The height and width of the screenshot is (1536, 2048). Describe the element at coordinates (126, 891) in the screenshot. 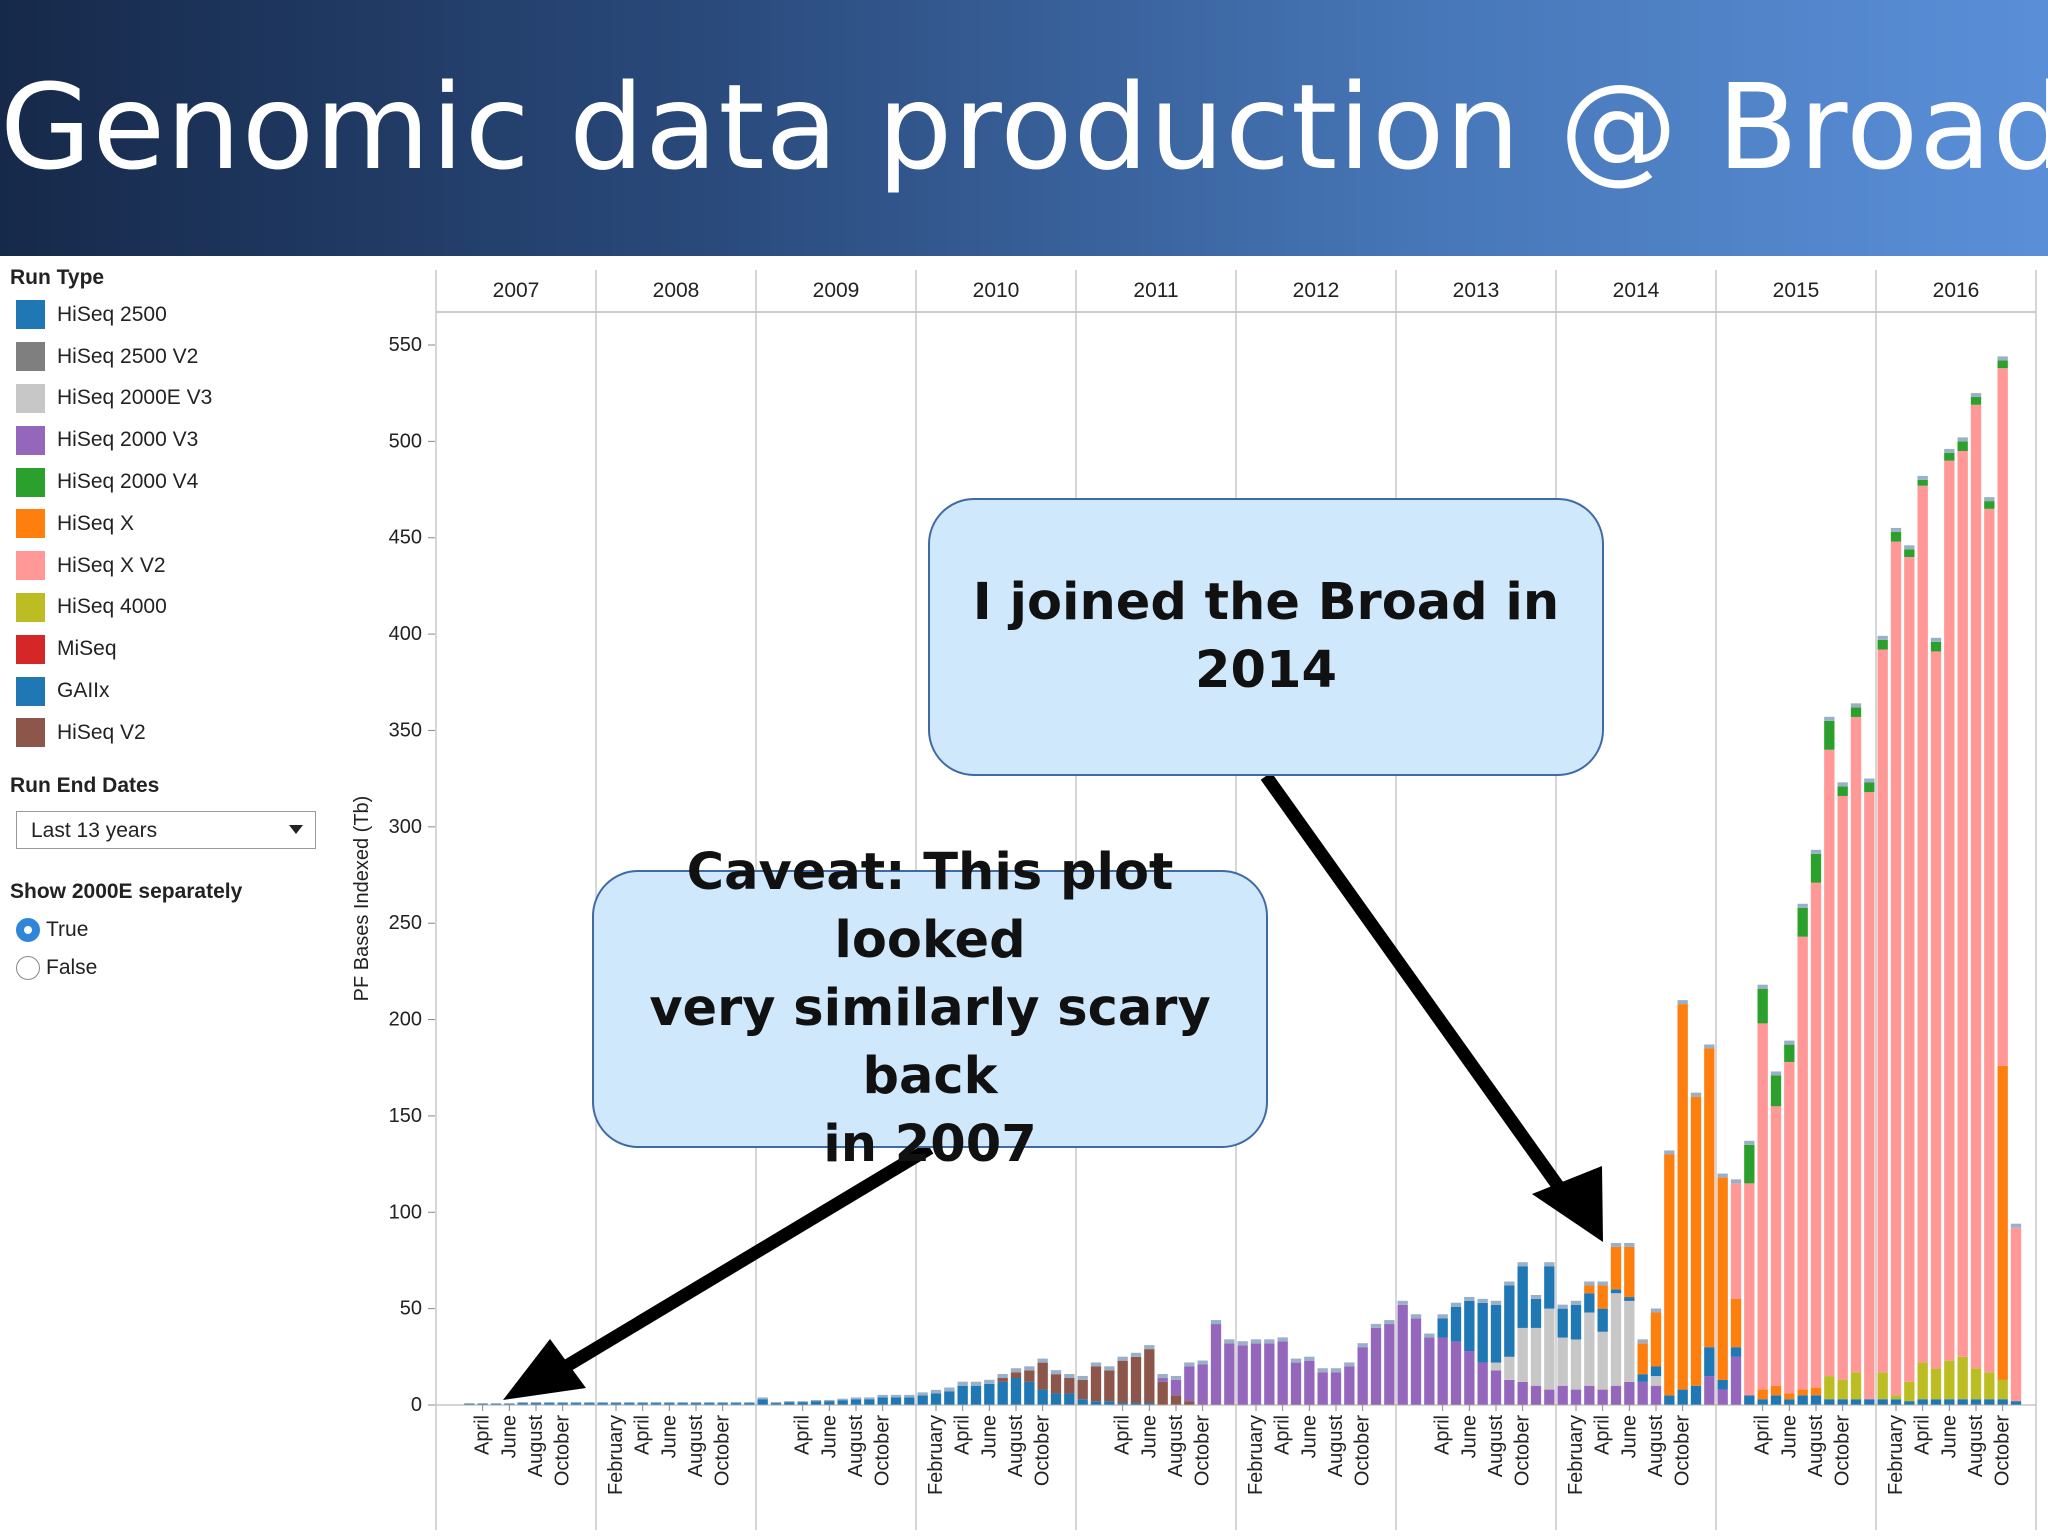

I see `show-separately-heading: Show 2000E separately` at that location.